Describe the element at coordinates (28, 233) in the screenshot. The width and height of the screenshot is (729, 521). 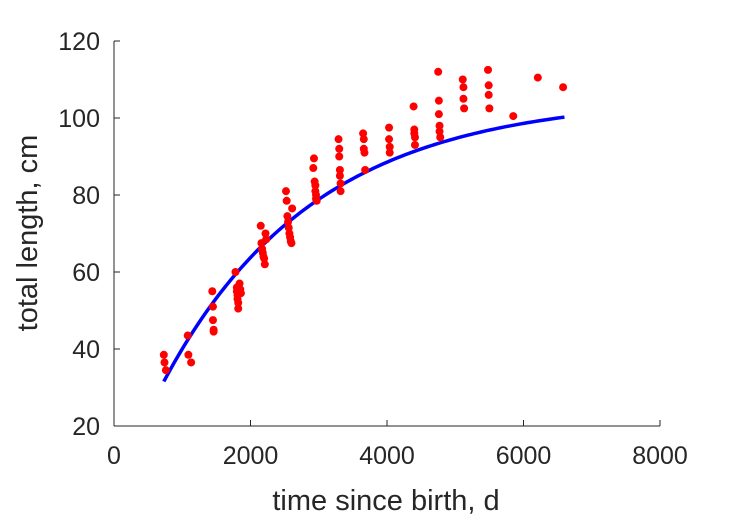
I see `y-axis-label: total length, cm` at that location.